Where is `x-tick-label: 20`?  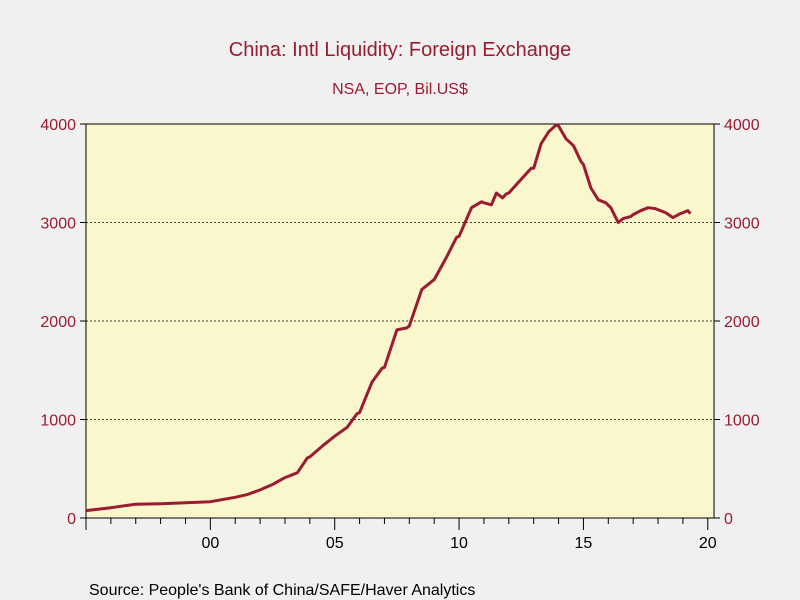 x-tick-label: 20 is located at coordinates (708, 543).